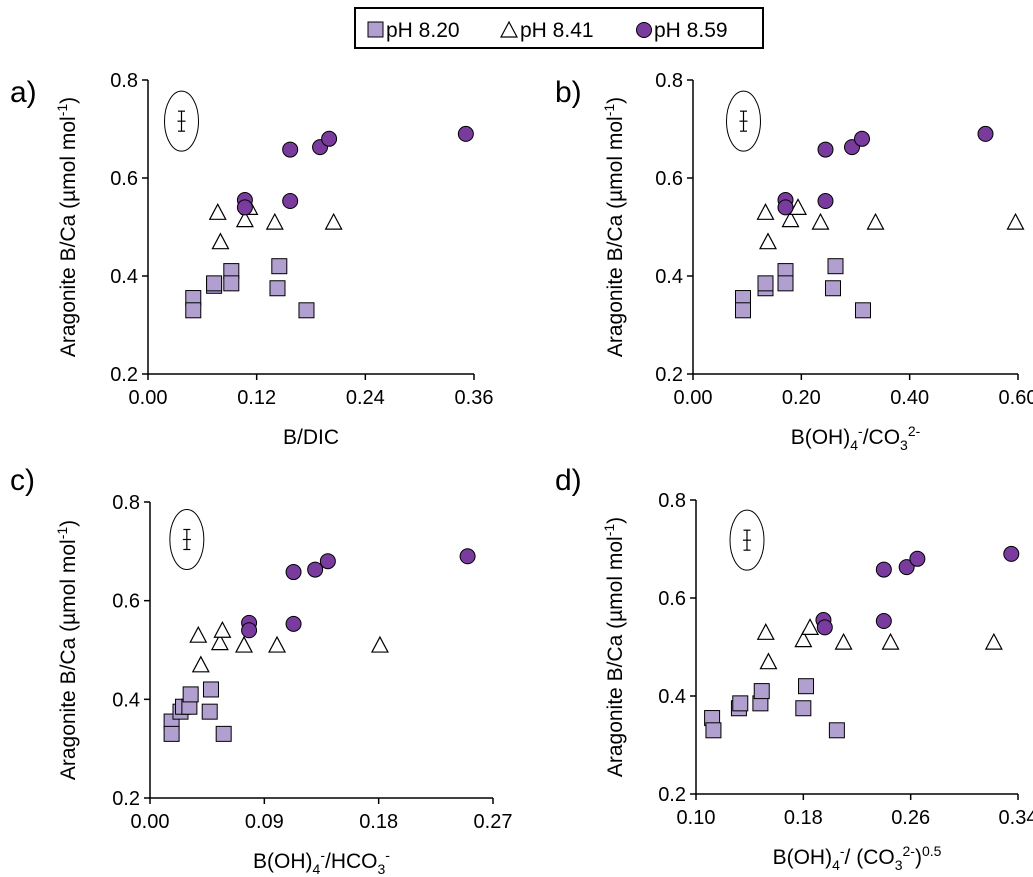 This screenshot has width=1033, height=877. What do you see at coordinates (509, 29) in the screenshot?
I see `legend-triangle-marker` at bounding box center [509, 29].